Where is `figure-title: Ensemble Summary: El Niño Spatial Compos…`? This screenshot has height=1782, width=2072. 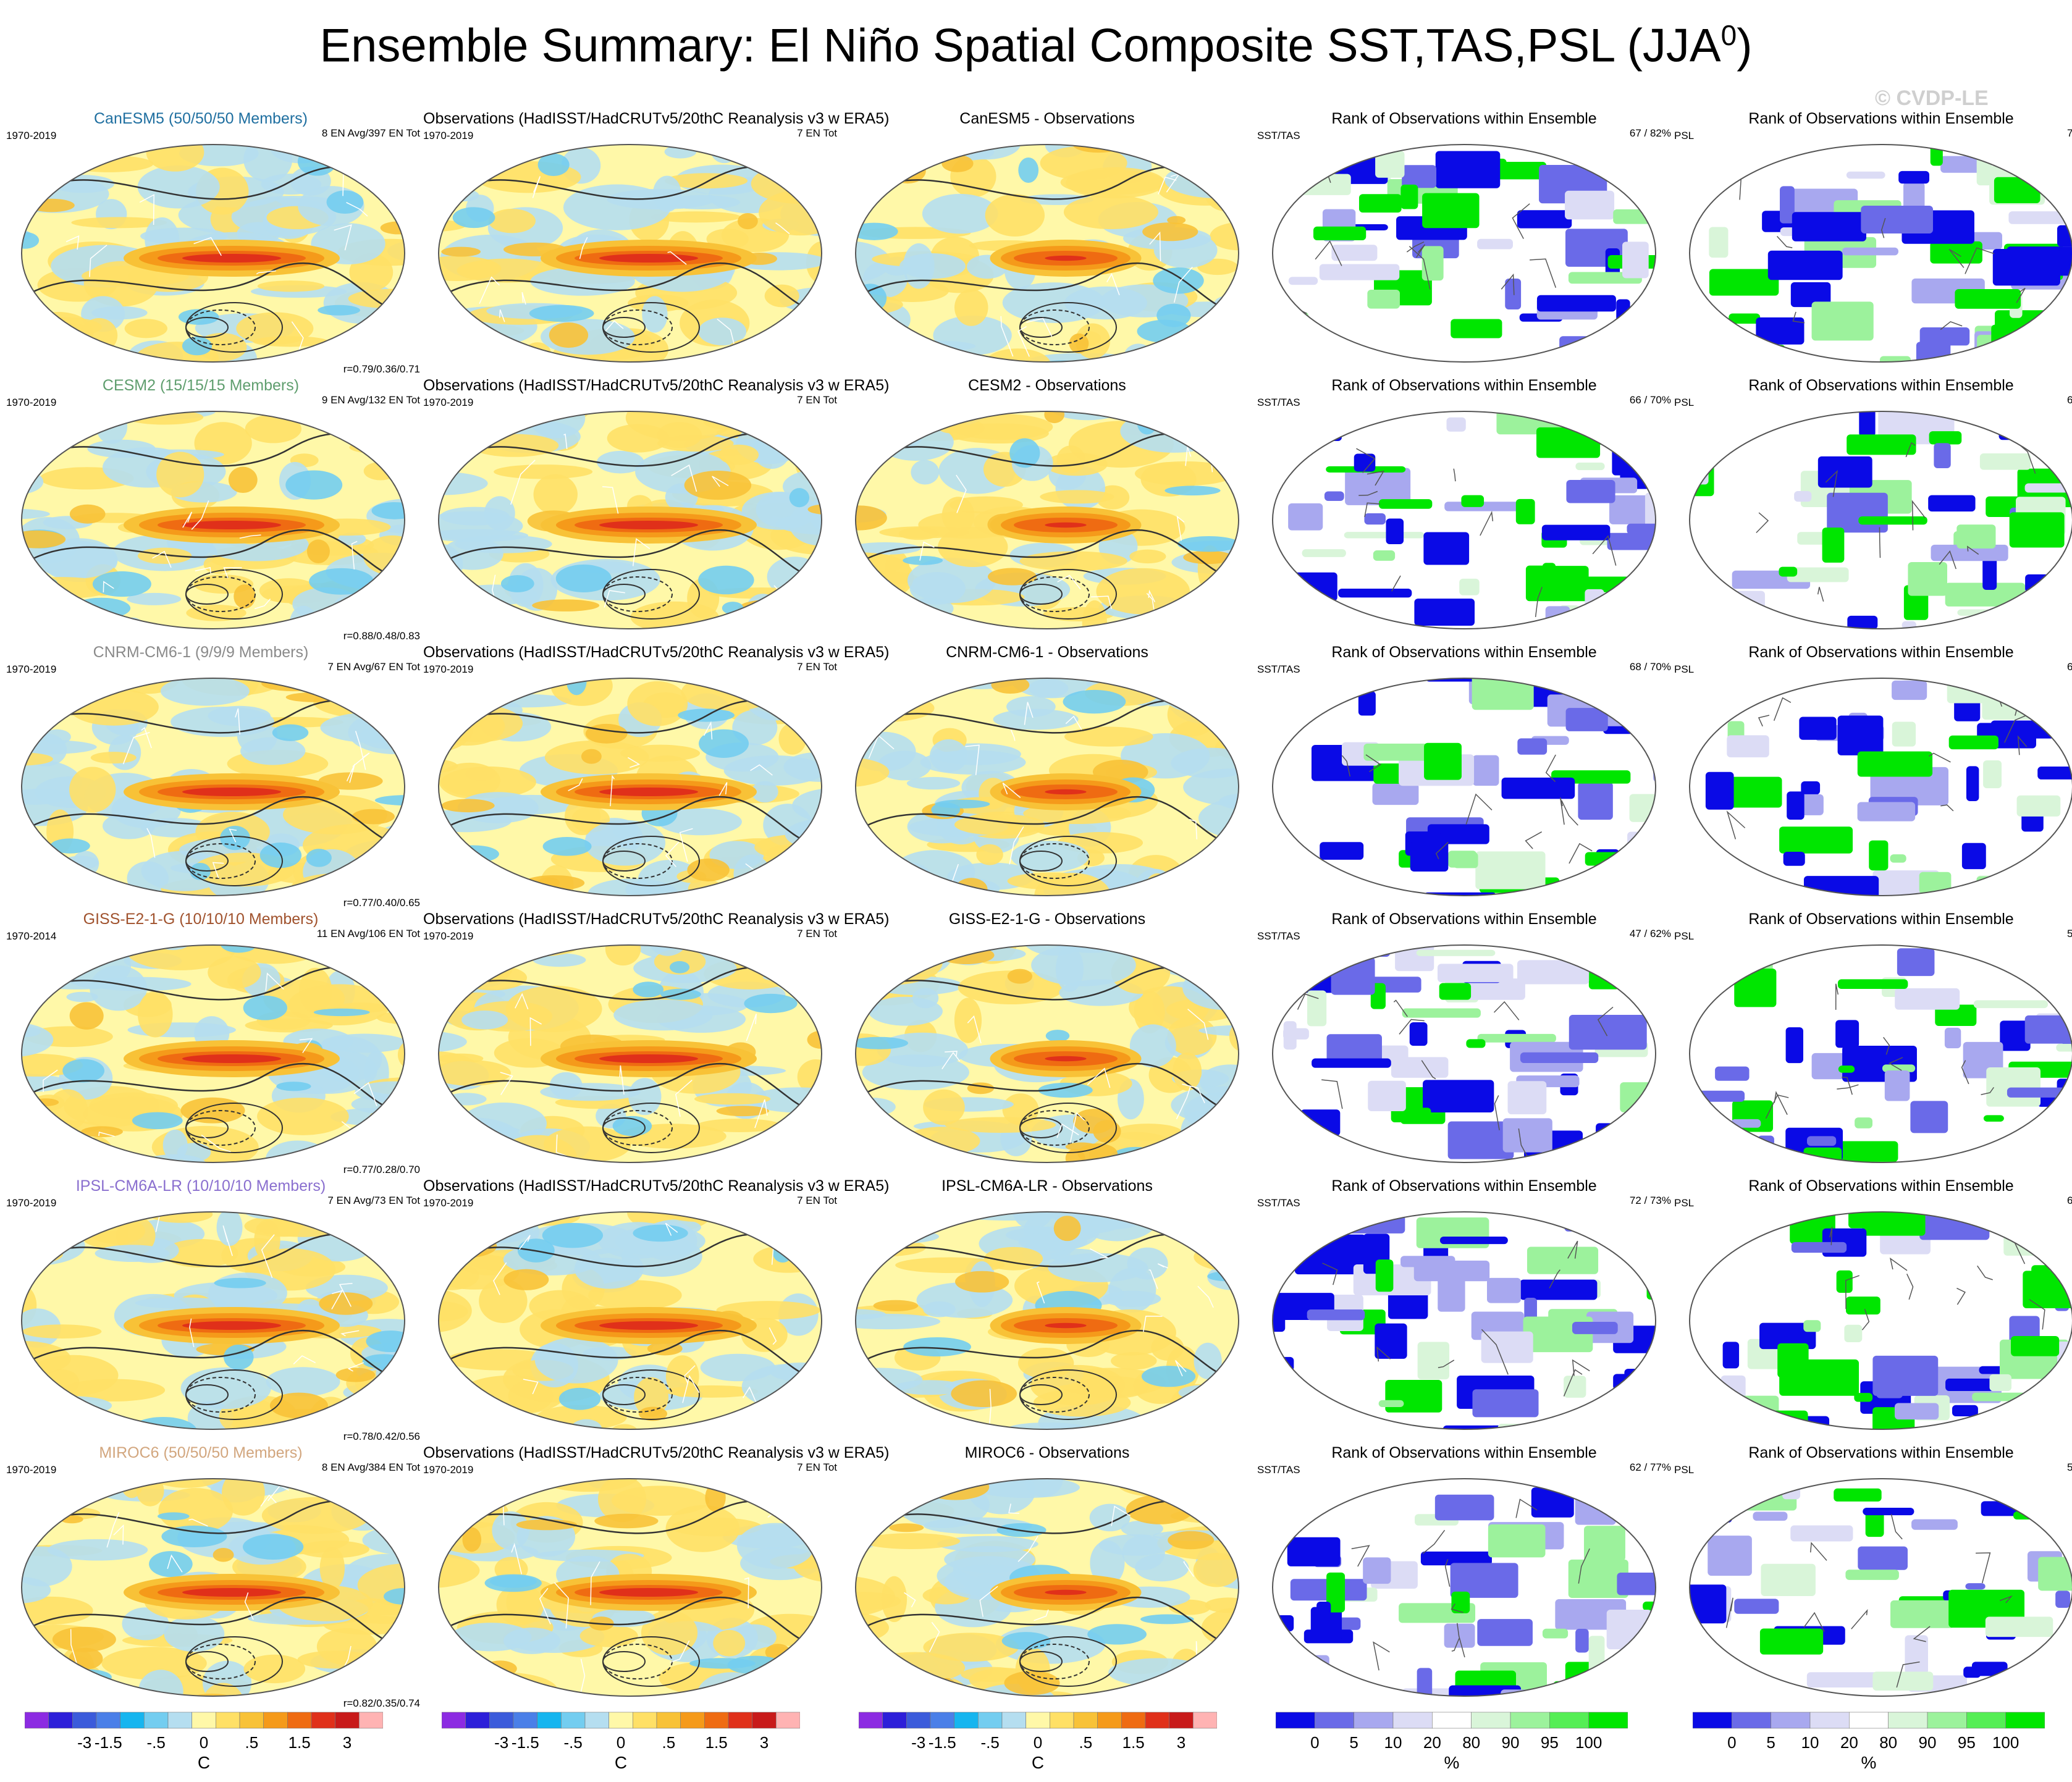 figure-title: Ensemble Summary: El Niño Spatial Compos… is located at coordinates (1036, 45).